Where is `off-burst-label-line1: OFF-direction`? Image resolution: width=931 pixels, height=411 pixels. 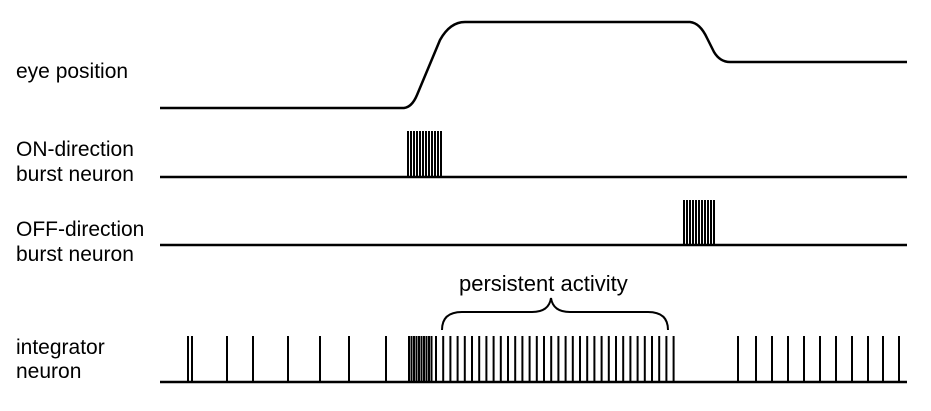 off-burst-label-line1: OFF-direction is located at coordinates (80, 229).